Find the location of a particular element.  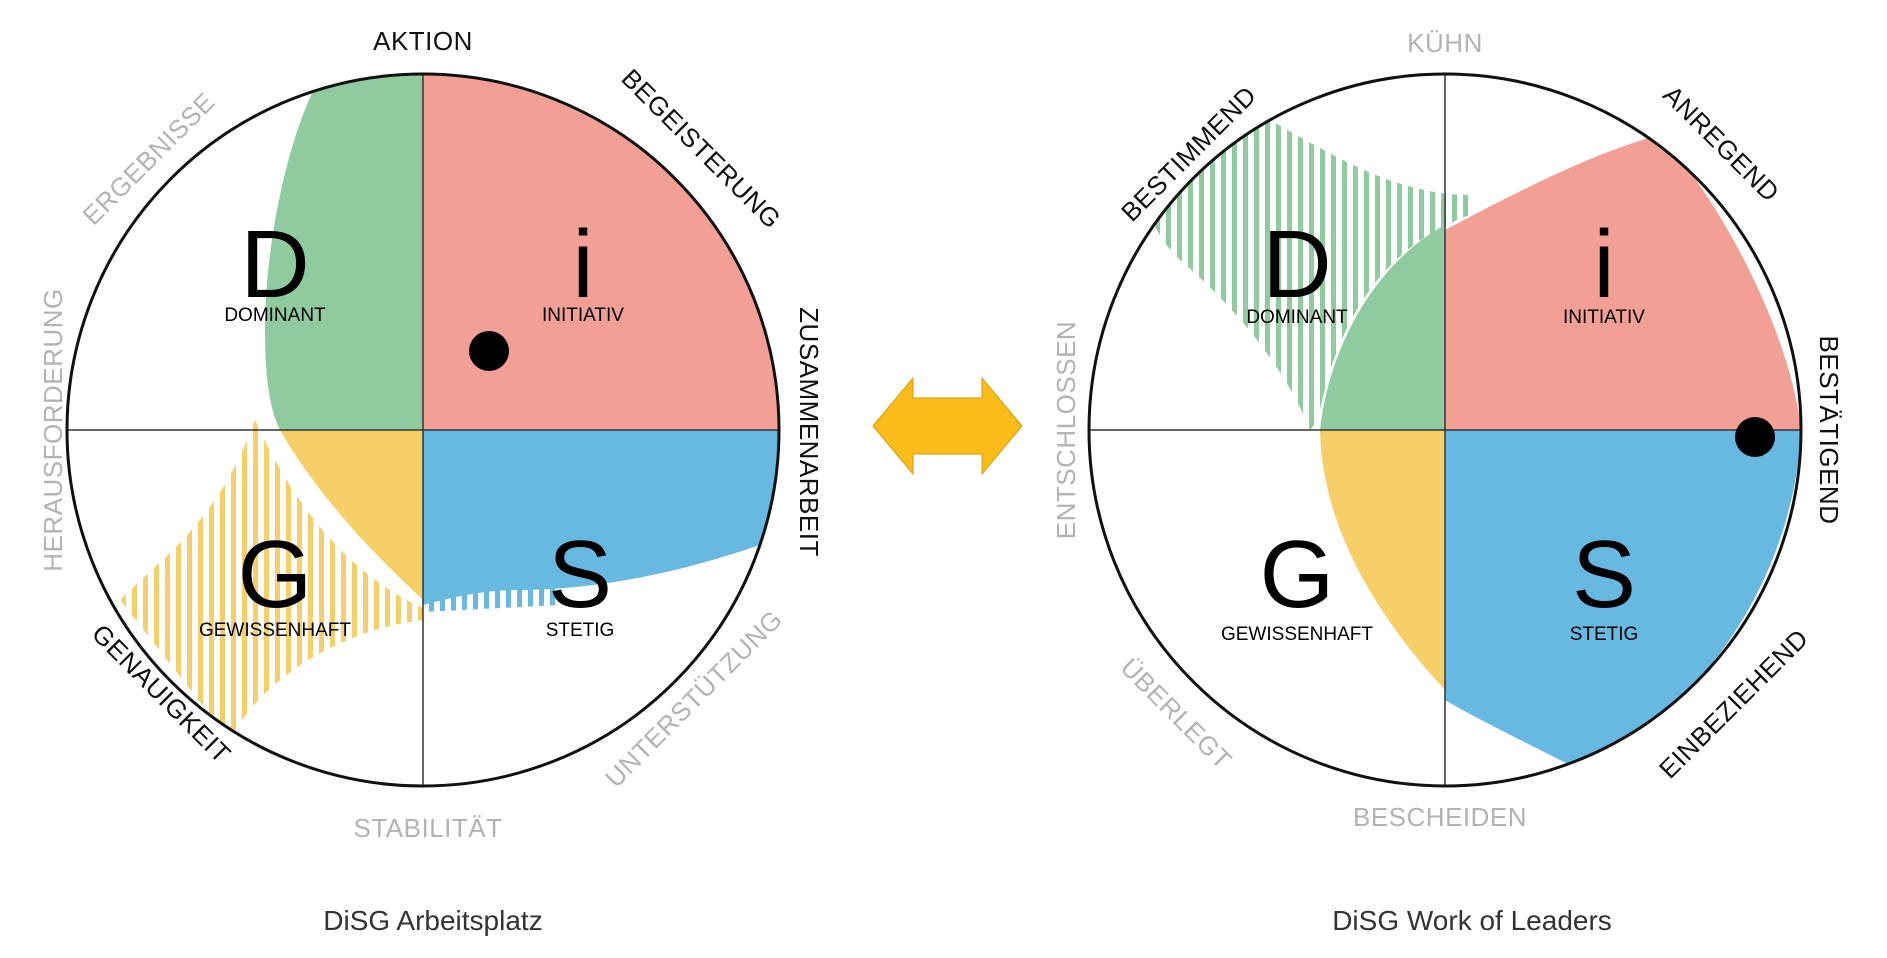

right-d-region is located at coordinates (1382, 327).